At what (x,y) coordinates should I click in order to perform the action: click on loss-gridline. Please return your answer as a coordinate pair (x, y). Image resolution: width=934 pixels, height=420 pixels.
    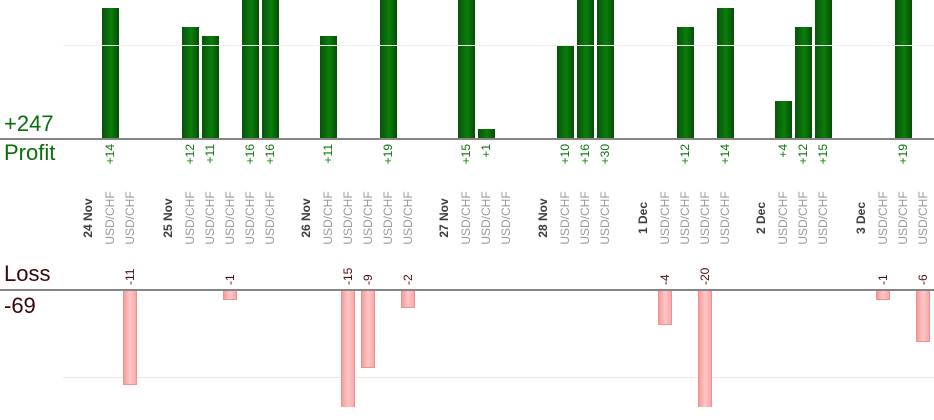
    Looking at the image, I should click on (498, 377).